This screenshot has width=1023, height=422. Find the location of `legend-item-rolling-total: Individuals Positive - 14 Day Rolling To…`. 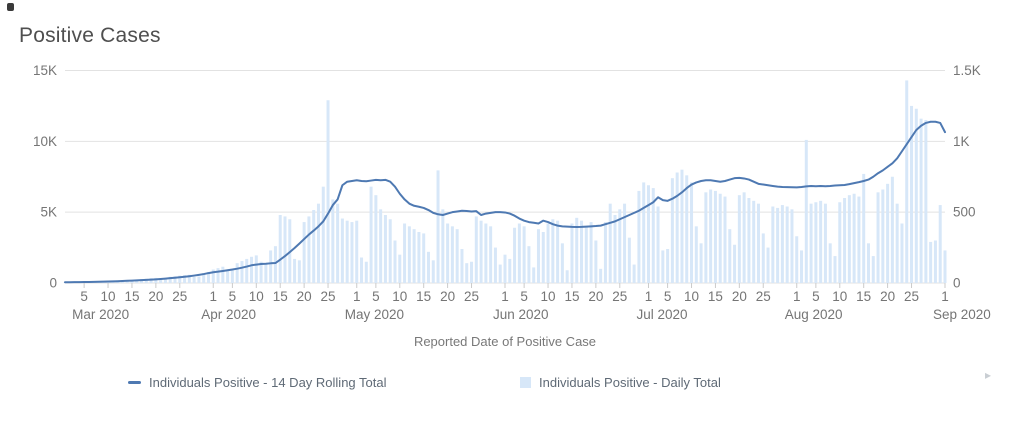

legend-item-rolling-total: Individuals Positive - 14 Day Rolling To… is located at coordinates (257, 382).